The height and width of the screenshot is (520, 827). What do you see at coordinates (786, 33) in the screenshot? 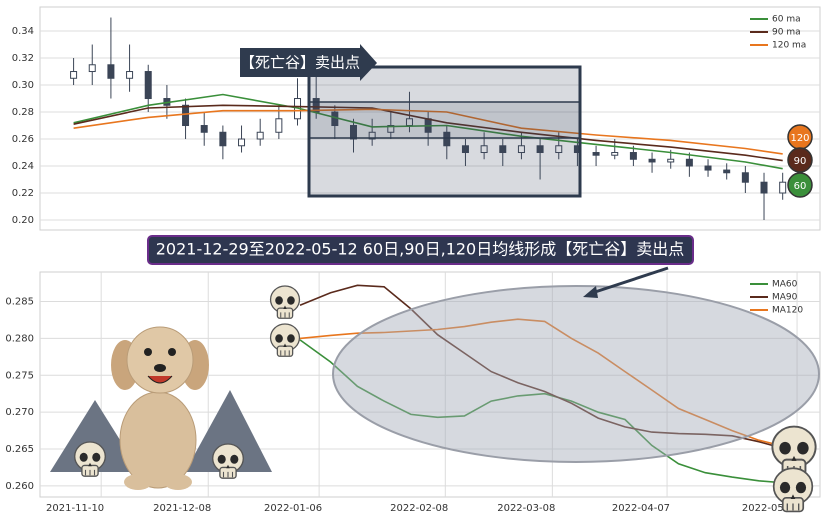
I see `legend-label: 90 ma` at bounding box center [786, 33].